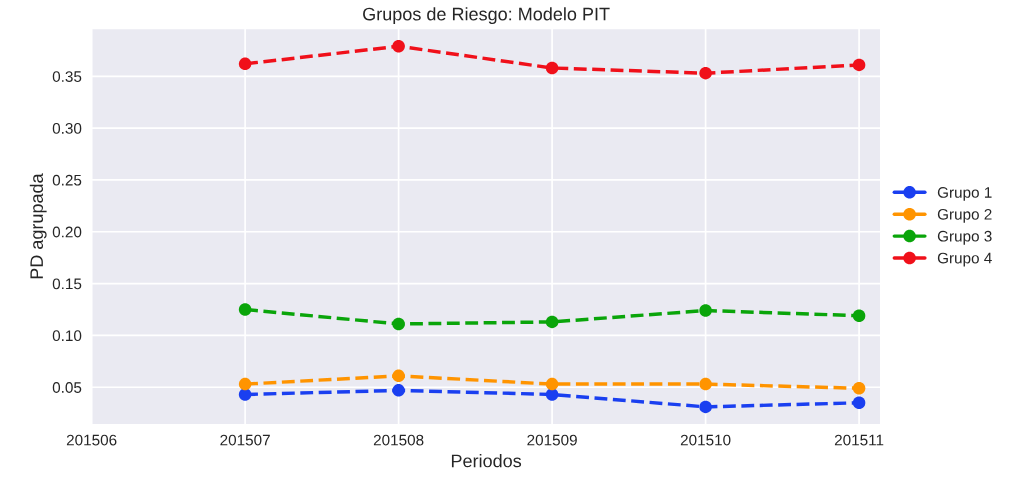 This screenshot has height=477, width=1018. Describe the element at coordinates (67, 76) in the screenshot. I see `y-tick-label: 0.35` at that location.